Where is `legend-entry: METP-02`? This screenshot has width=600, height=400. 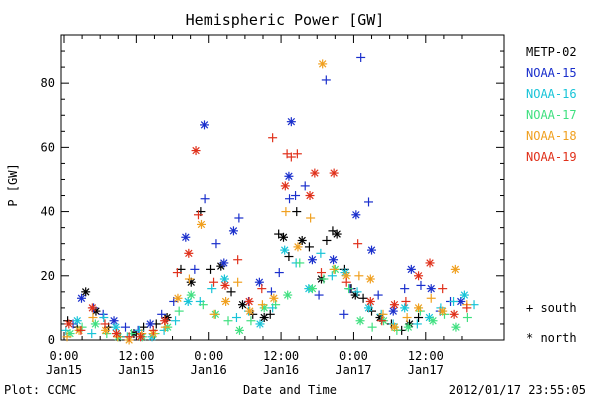 legend-entry: METP-02 is located at coordinates (551, 52).